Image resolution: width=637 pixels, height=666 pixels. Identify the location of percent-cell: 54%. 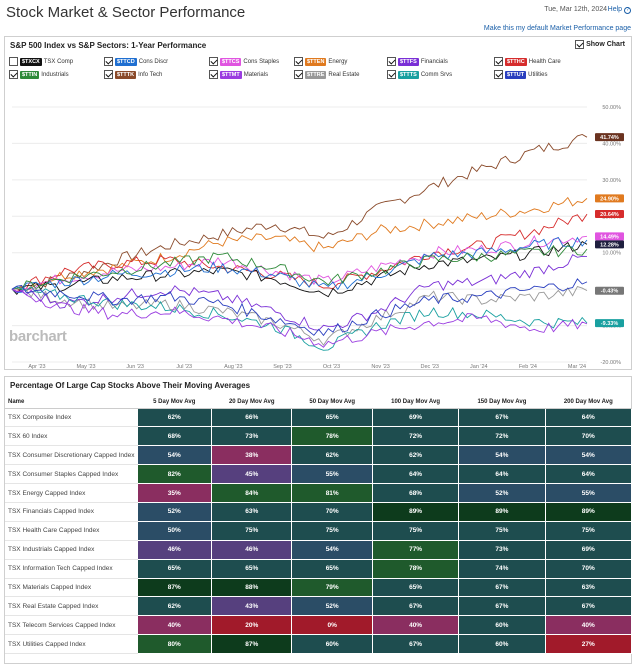
(502, 455).